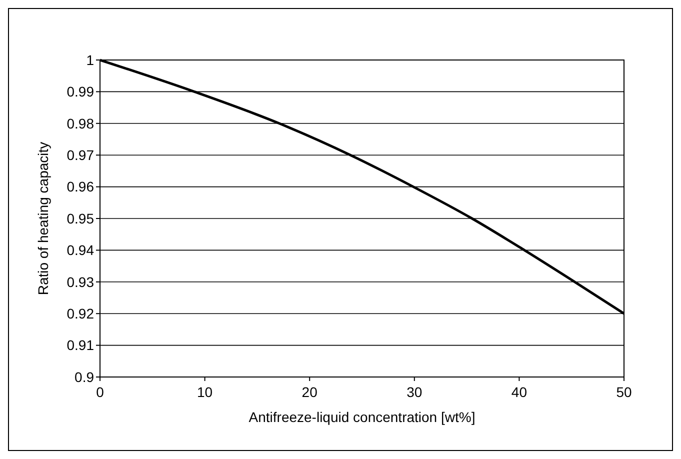  Describe the element at coordinates (80, 155) in the screenshot. I see `y-tick-label: 0.97` at that location.